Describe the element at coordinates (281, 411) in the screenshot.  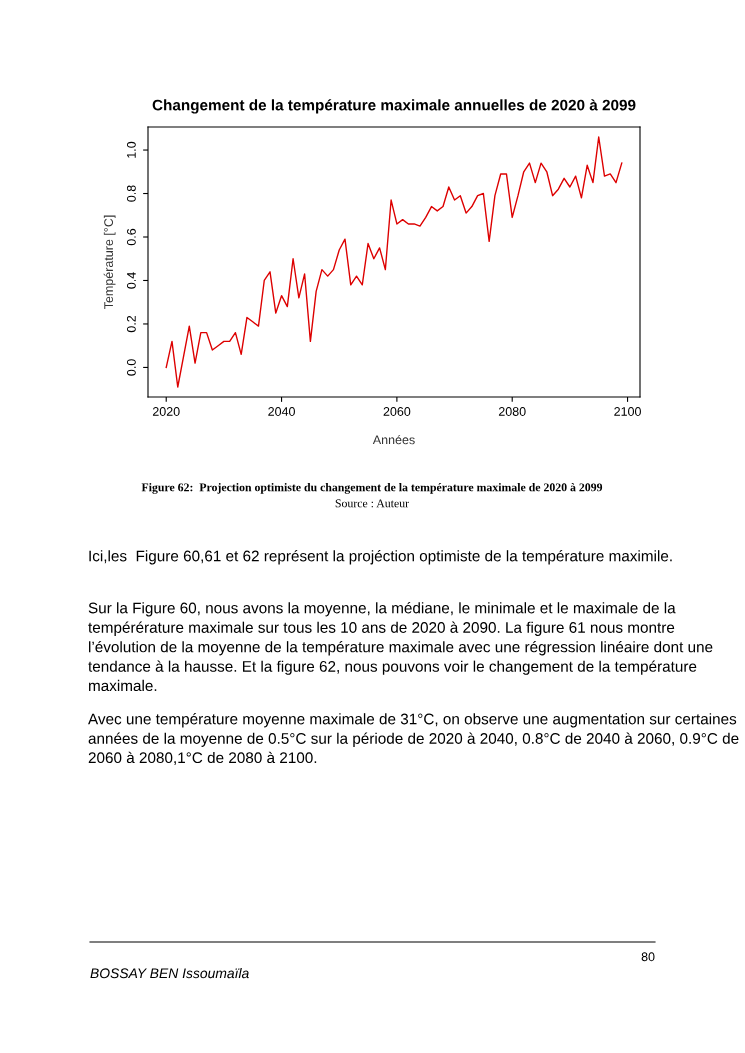
I see `x-tick-label: 2040` at that location.